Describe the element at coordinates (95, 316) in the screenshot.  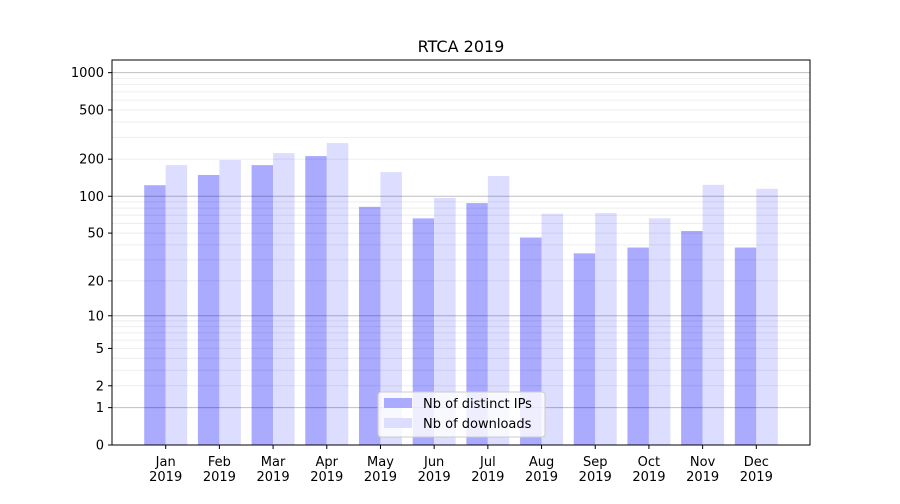
I see `y-tick-label: 10` at that location.